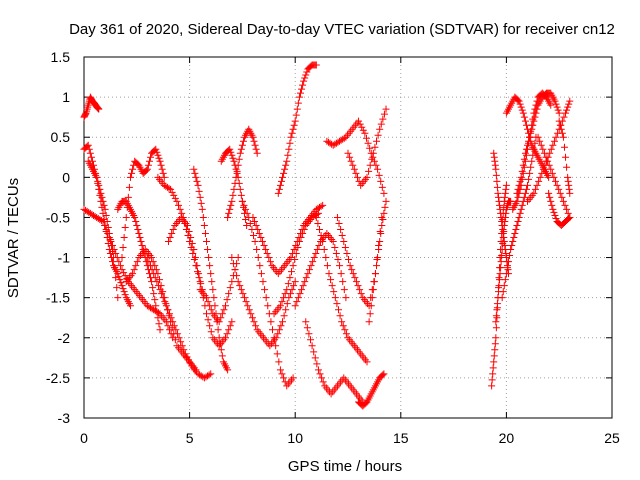 The height and width of the screenshot is (480, 640). I want to click on y-tick-label: -2, so click(64, 338).